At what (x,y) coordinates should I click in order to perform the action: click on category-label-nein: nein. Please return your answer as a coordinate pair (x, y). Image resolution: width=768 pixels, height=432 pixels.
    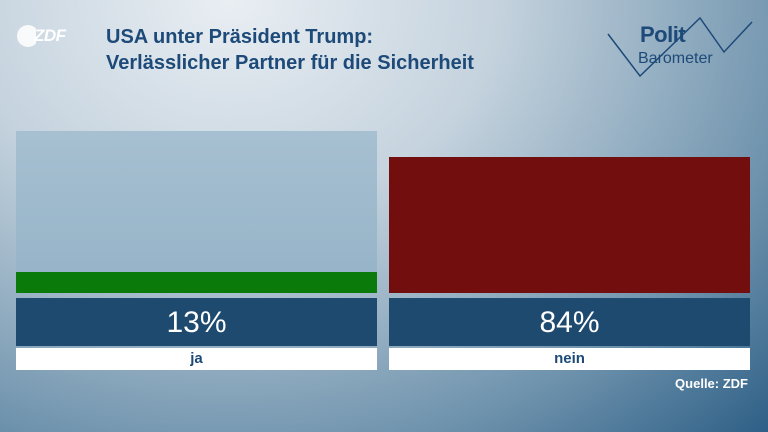
    Looking at the image, I should click on (569, 359).